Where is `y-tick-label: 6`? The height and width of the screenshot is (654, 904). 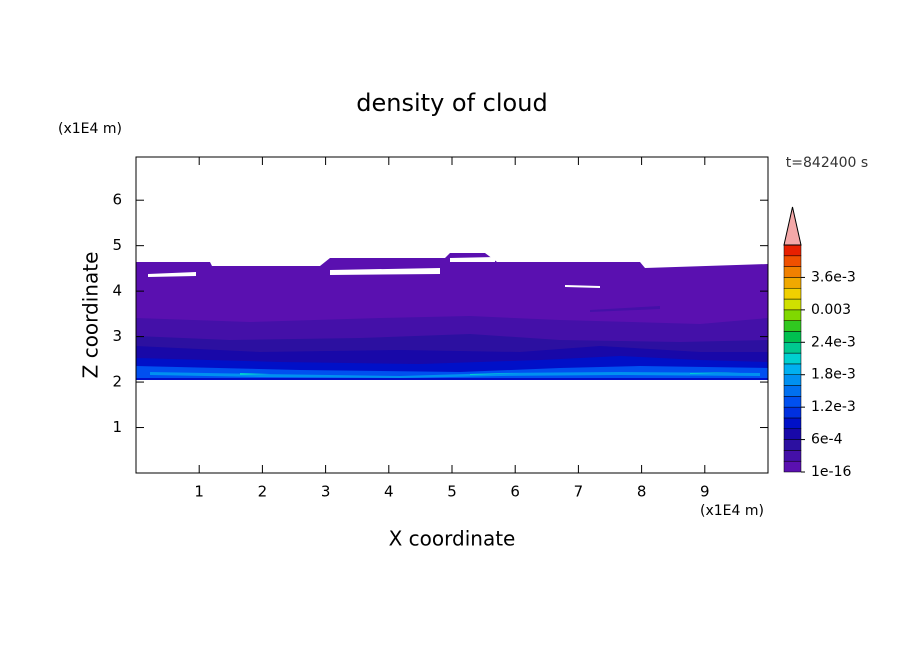
y-tick-label: 6 is located at coordinates (117, 200).